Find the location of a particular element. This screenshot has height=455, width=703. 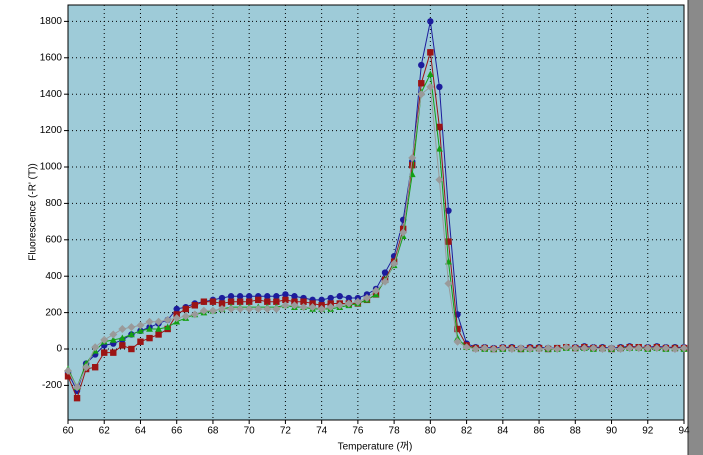

y-tick-label: 1200 is located at coordinates (51, 130).